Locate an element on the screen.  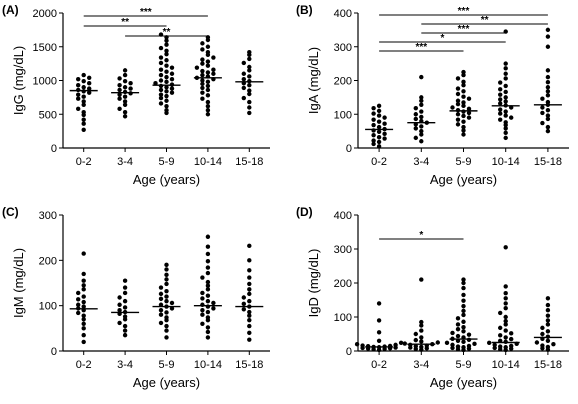
y-tick-label: 400 is located at coordinates (343, 14).